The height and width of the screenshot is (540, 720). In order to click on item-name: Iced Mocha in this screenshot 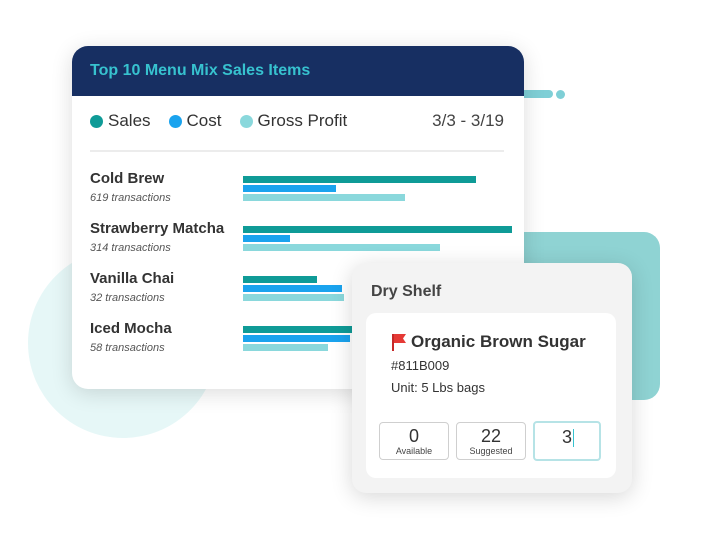, I will do `click(131, 328)`.